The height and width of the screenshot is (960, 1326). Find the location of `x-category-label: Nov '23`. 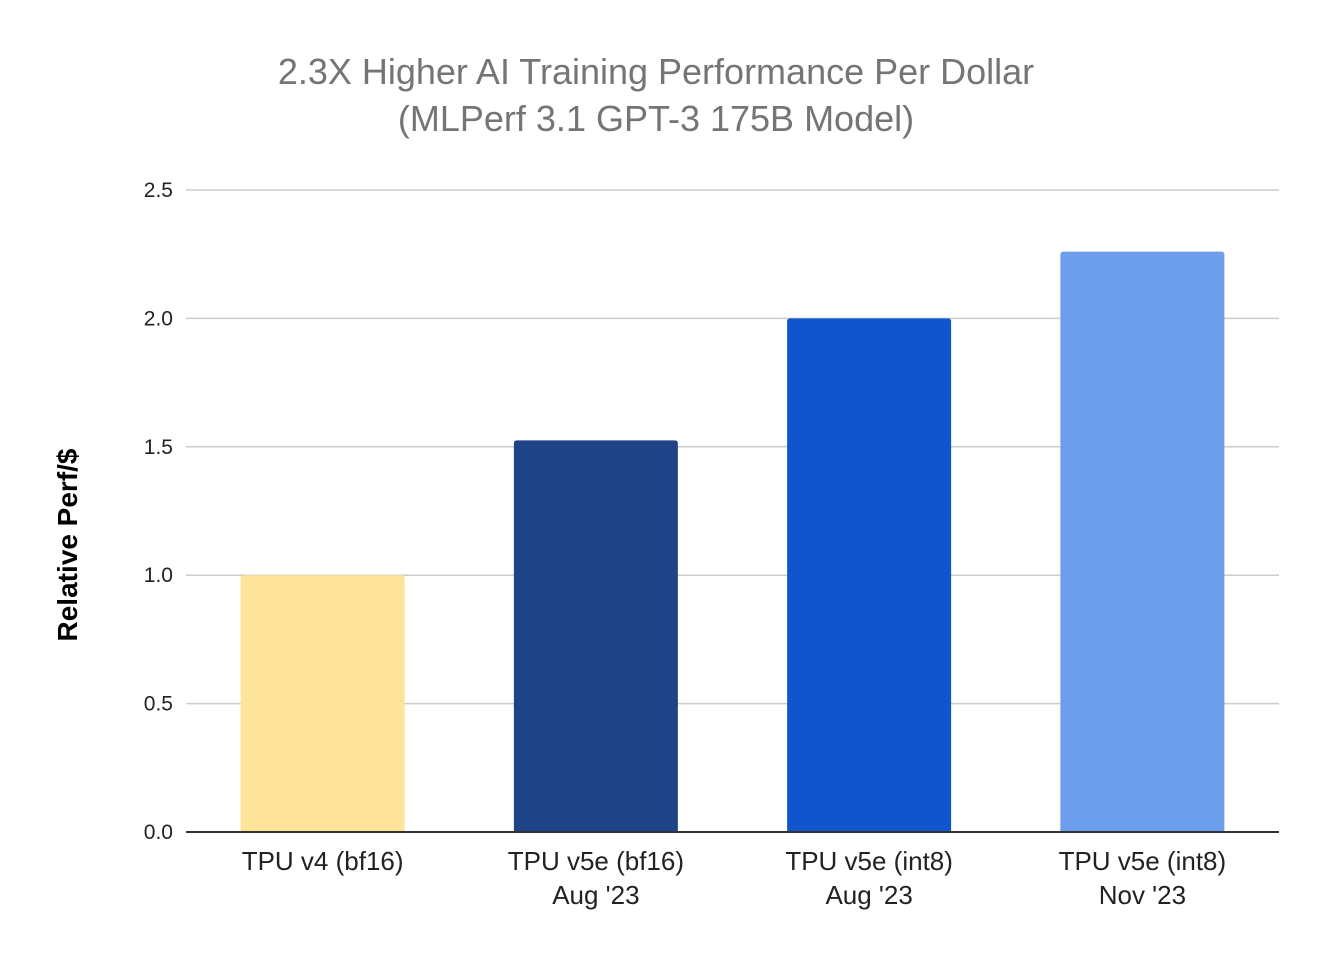

x-category-label: Nov '23 is located at coordinates (1142, 895).